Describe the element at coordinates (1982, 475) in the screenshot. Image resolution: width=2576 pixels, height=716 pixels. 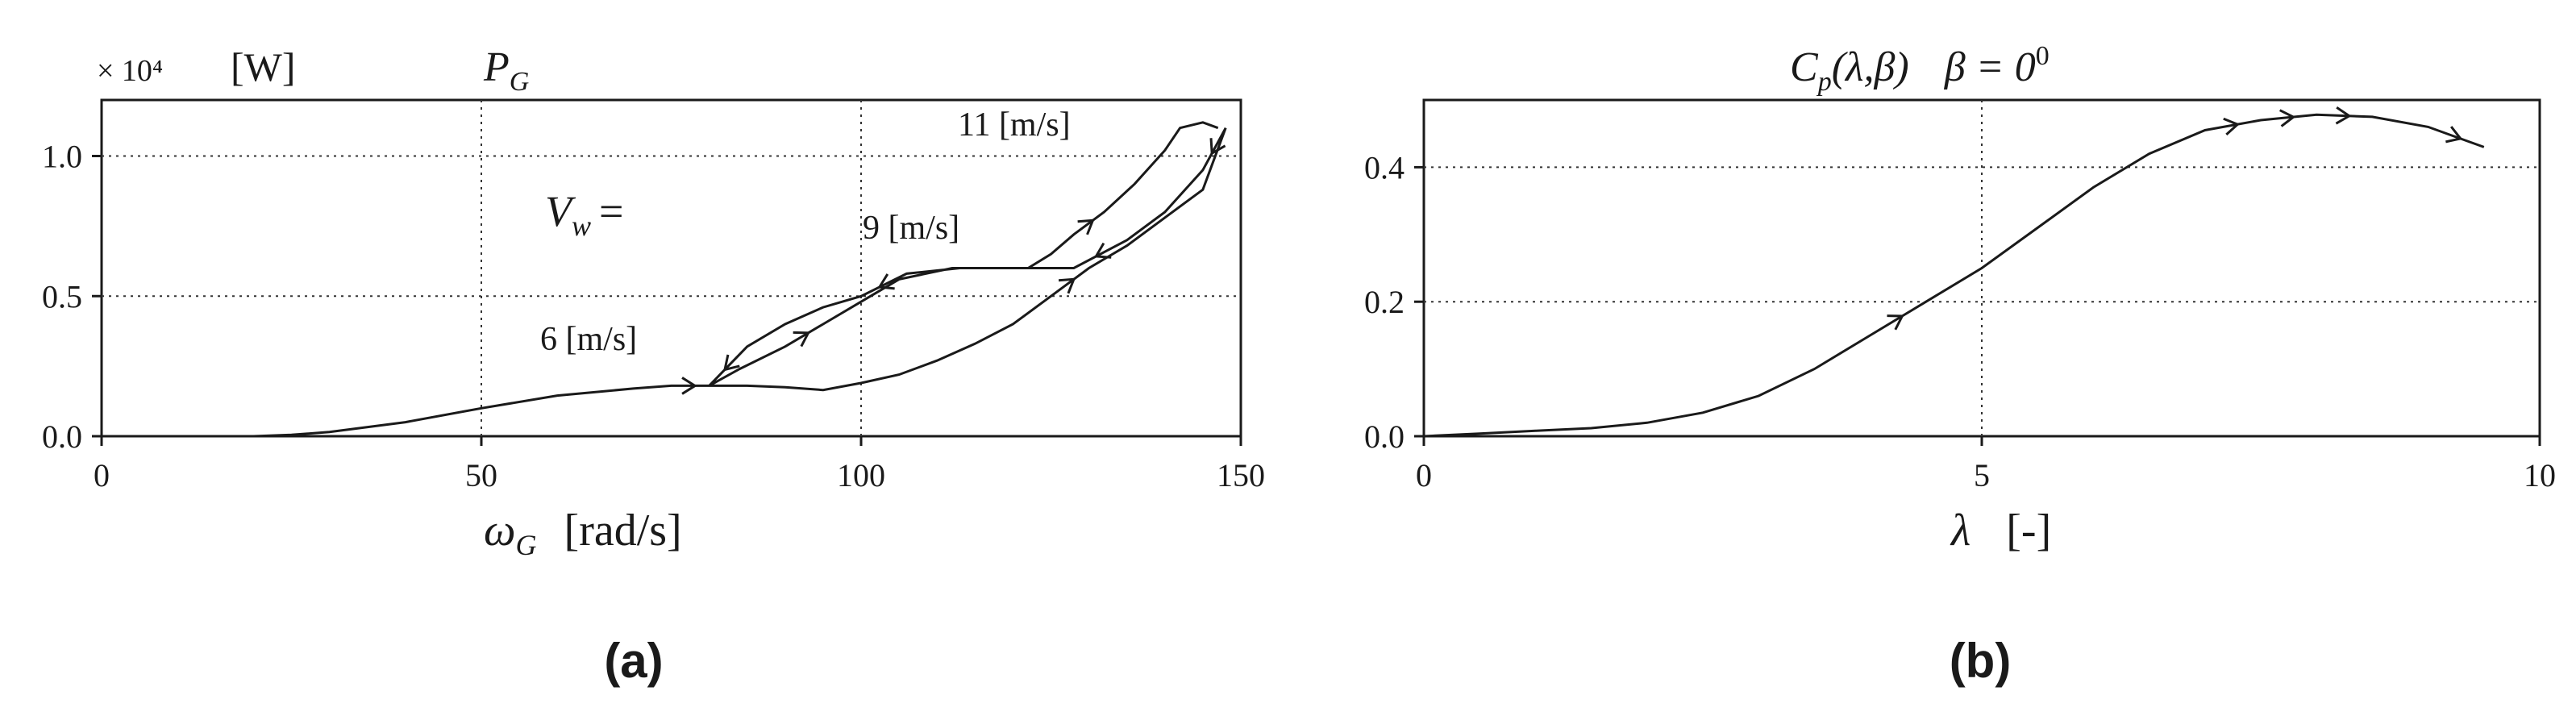
I see `chart-b-x-tick-label: 5` at that location.